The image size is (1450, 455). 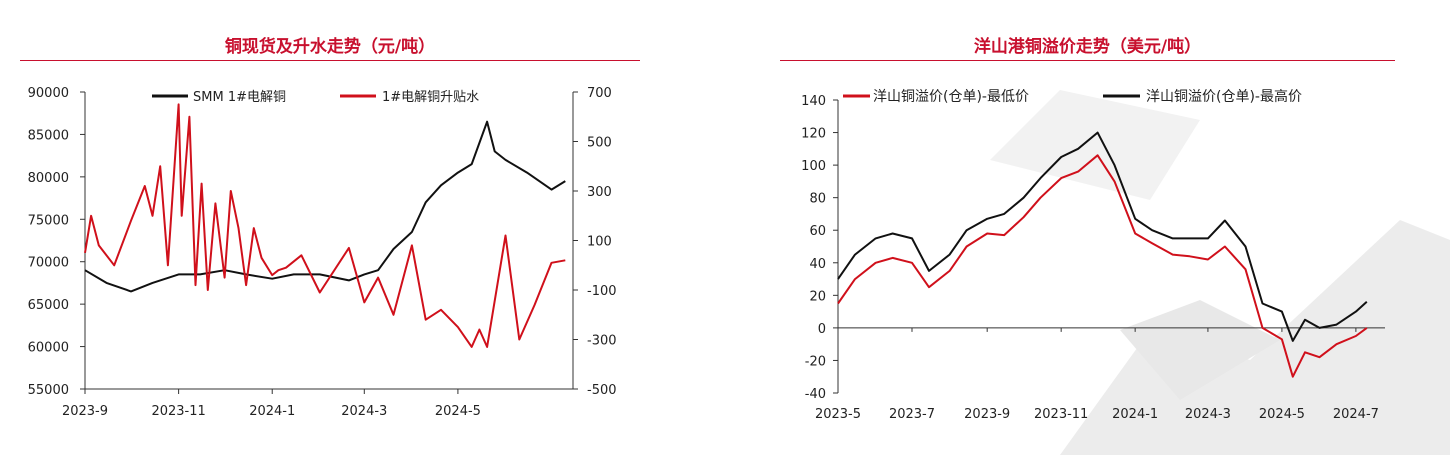 What do you see at coordinates (330, 47) in the screenshot?
I see `left-chart-title: 铜现货及升水走势（元/吨）` at bounding box center [330, 47].